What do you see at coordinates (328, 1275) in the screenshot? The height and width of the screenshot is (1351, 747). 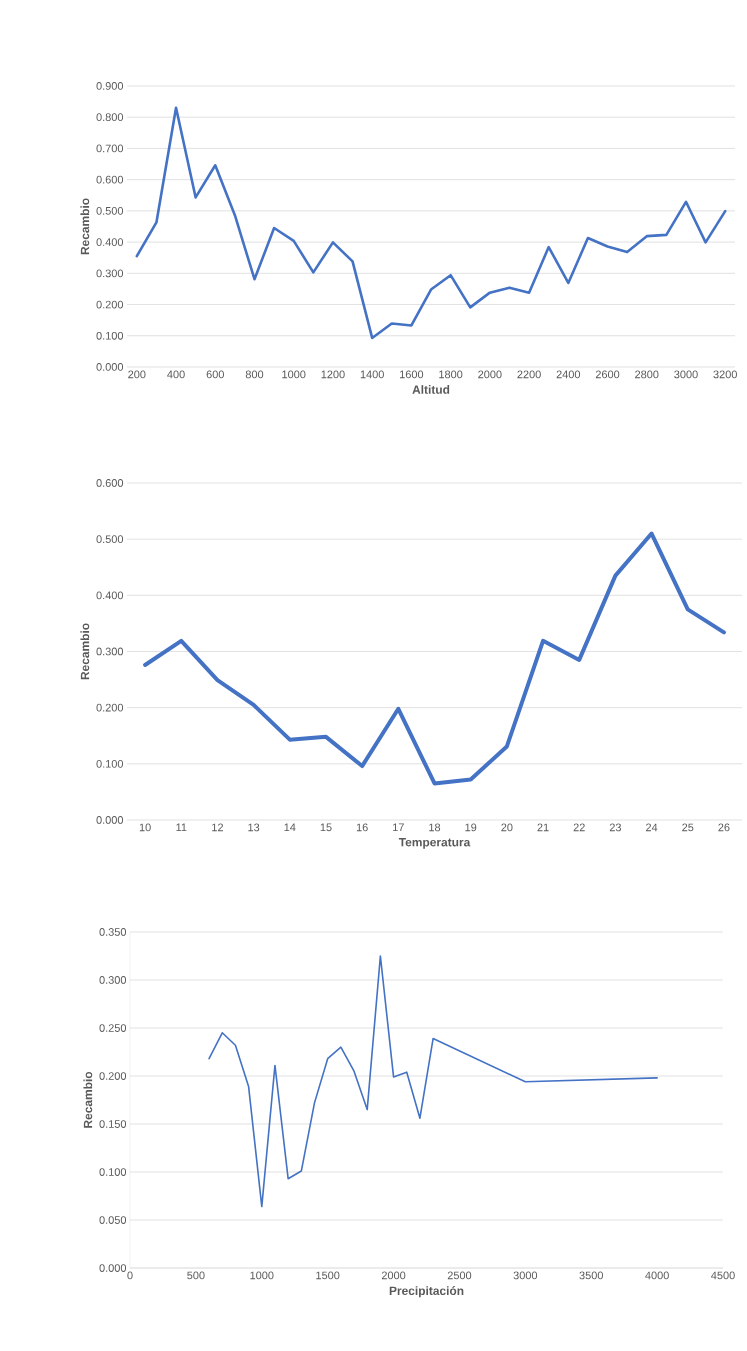 I see `x-tick-label: 1500` at bounding box center [328, 1275].